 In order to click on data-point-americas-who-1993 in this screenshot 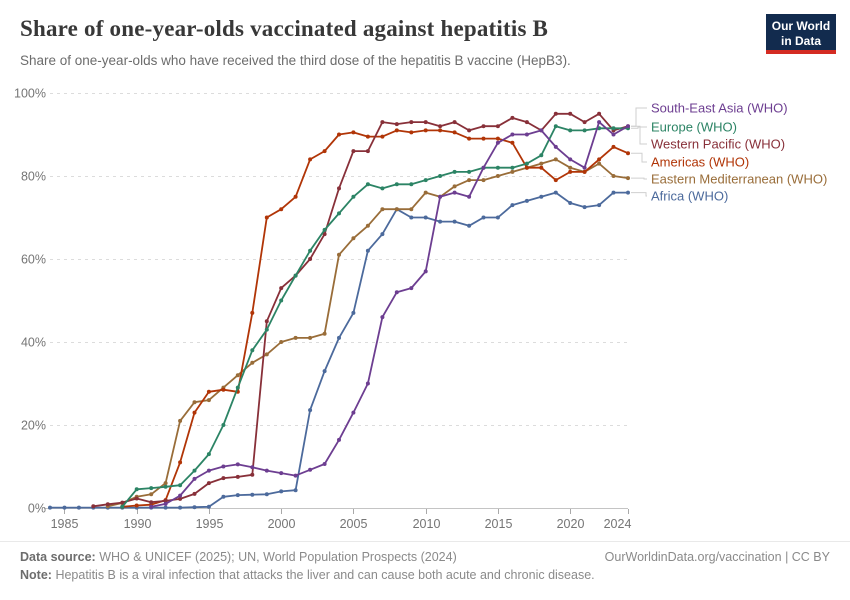, I will do `click(180, 462)`.